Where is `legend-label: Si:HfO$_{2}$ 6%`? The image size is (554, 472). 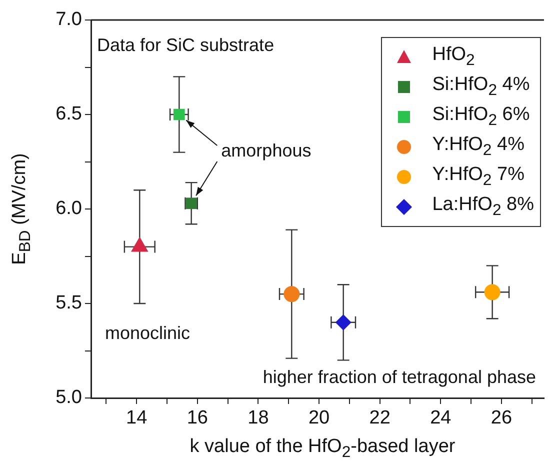 legend-label: Si:HfO$_{2}$ 6% is located at coordinates (481, 117).